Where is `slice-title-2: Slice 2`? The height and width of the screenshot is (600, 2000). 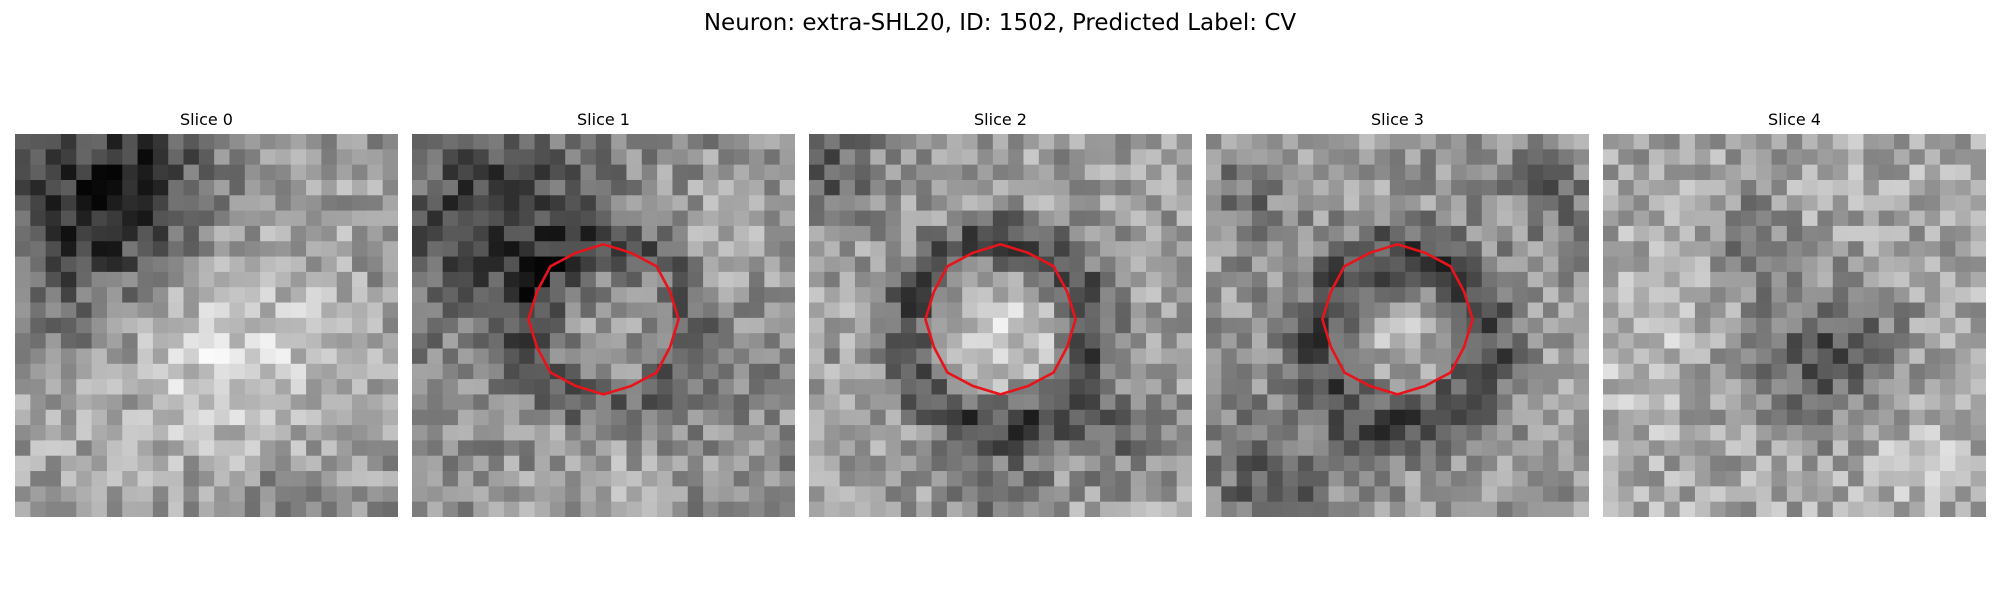 slice-title-2: Slice 2 is located at coordinates (1000, 119).